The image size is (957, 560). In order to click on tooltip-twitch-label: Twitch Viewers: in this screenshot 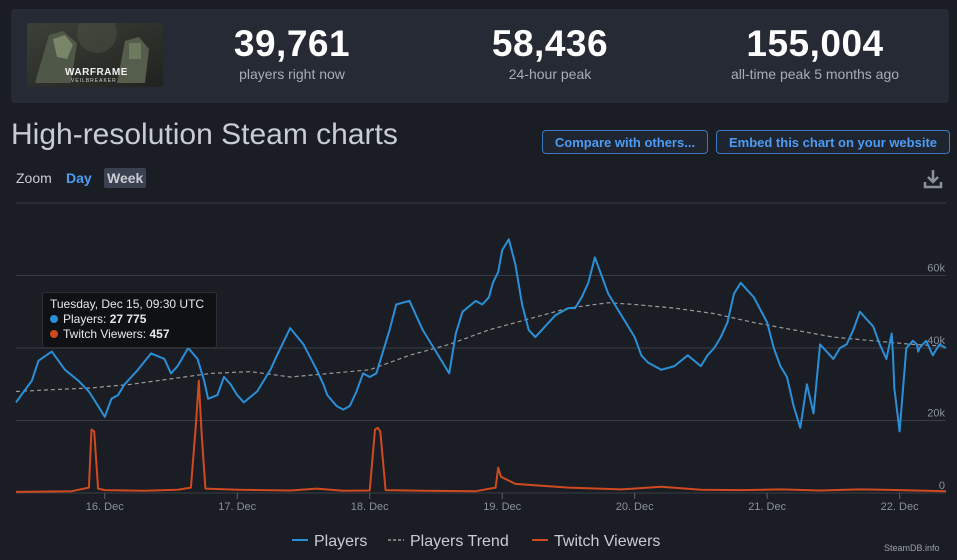, I will do `click(105, 334)`.